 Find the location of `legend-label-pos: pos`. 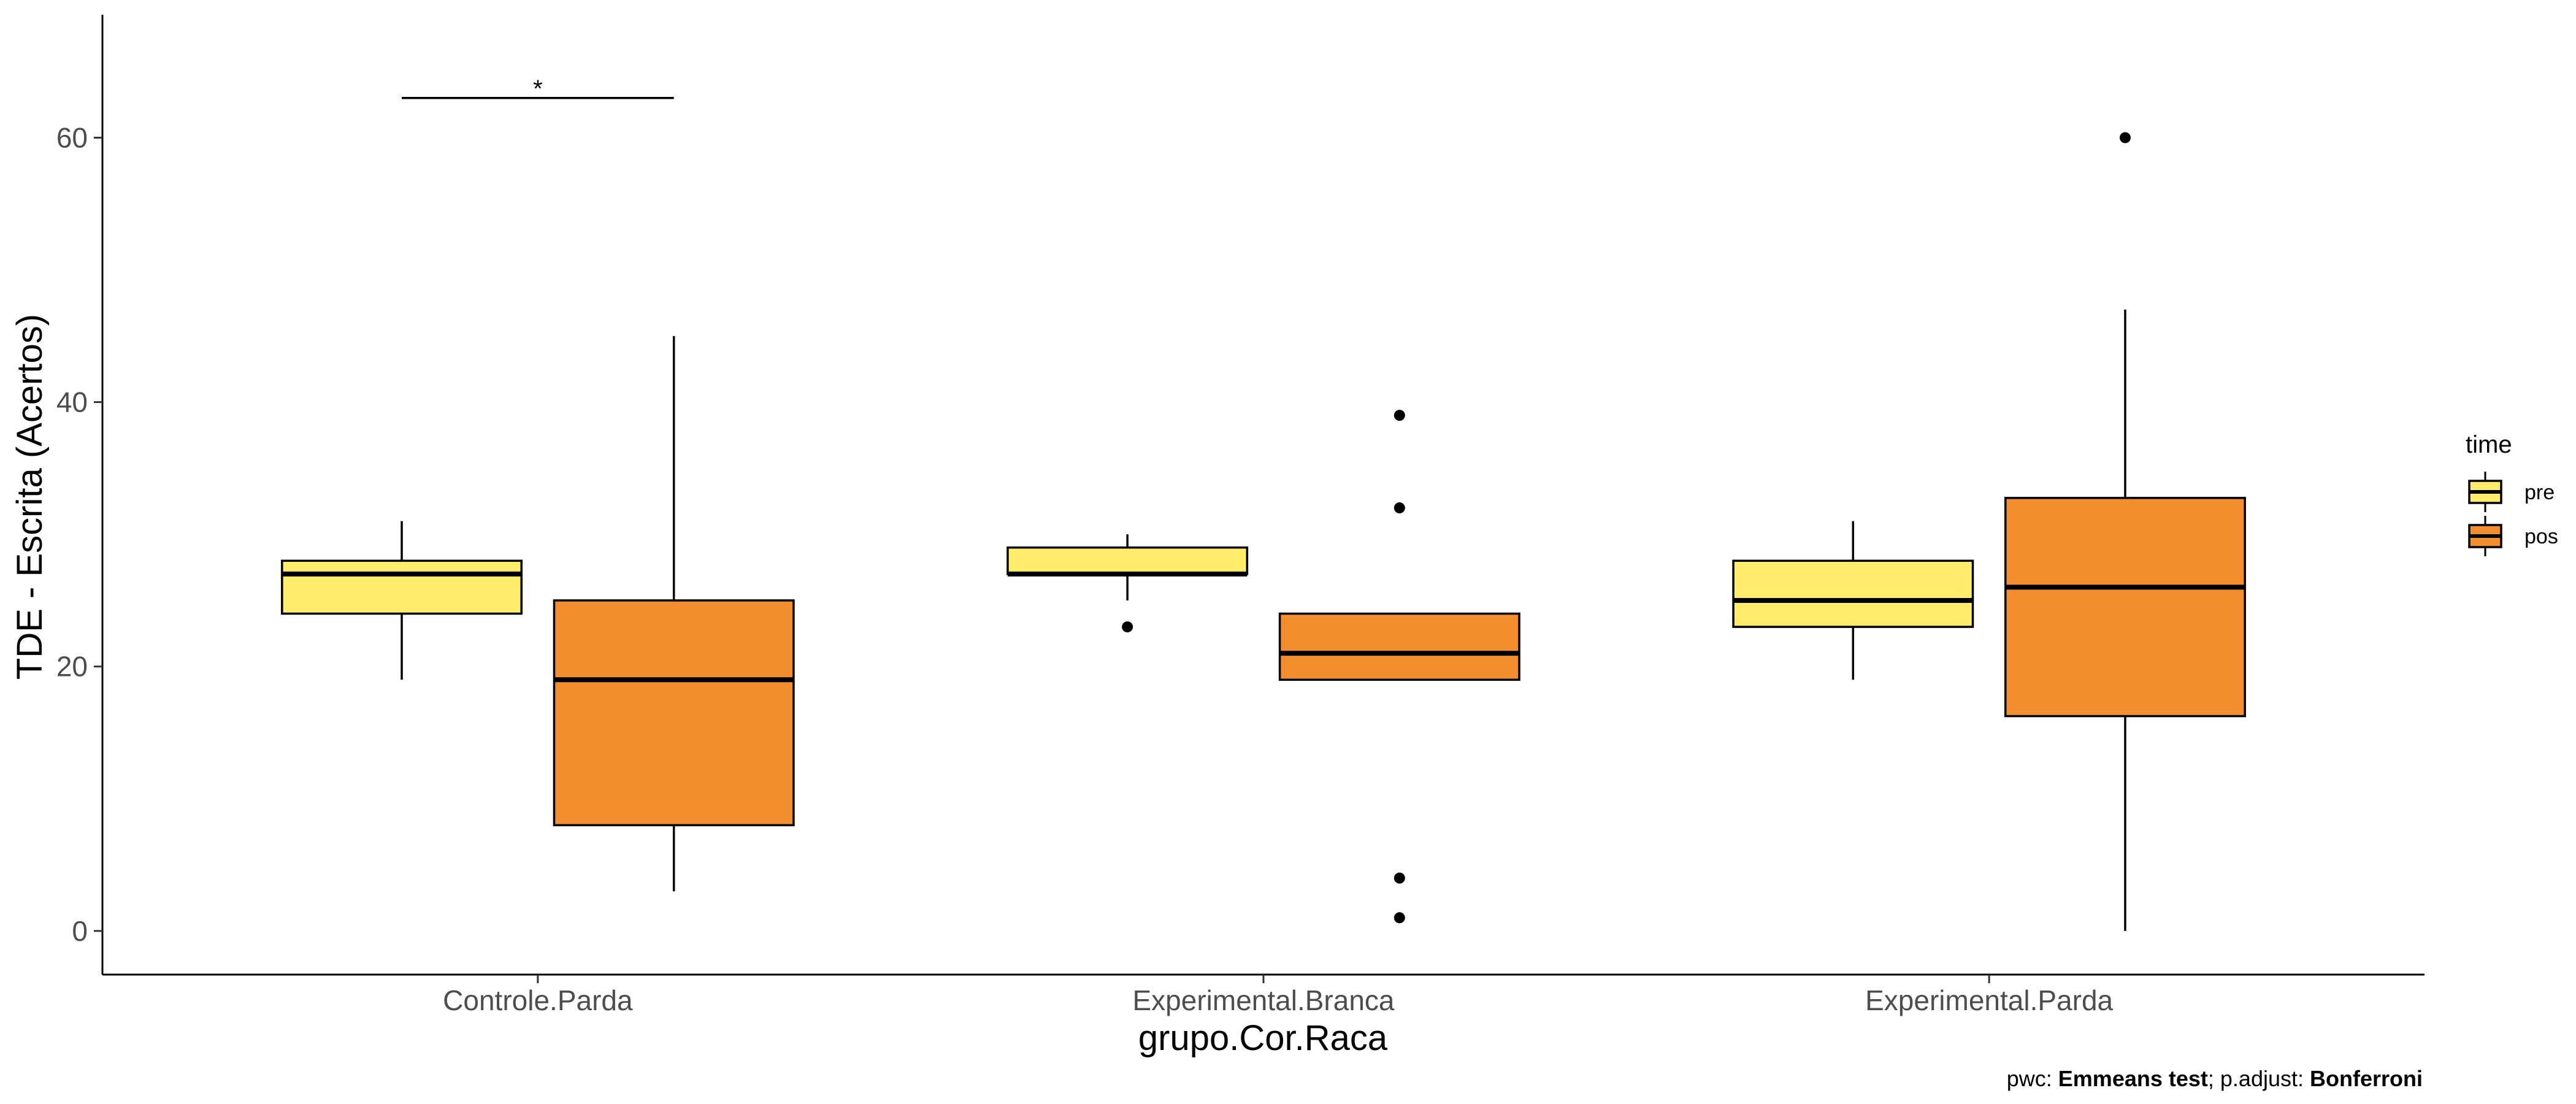

legend-label-pos: pos is located at coordinates (2541, 536).